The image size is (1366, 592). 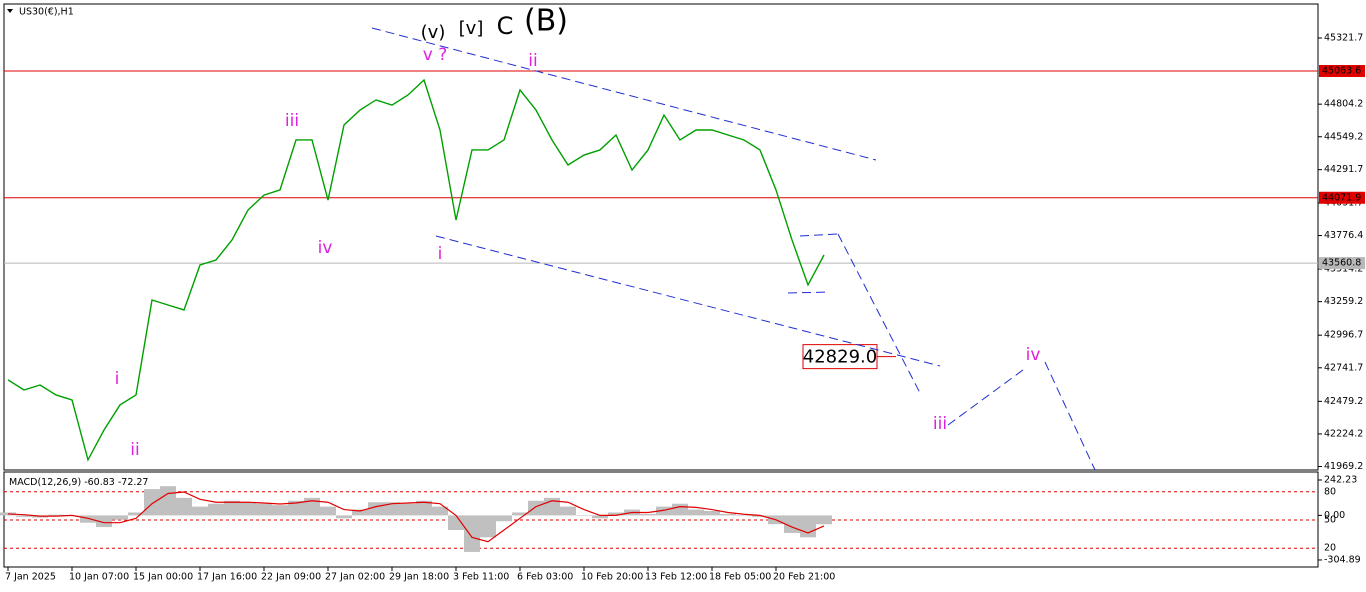 What do you see at coordinates (505, 26) in the screenshot?
I see `wave-label: C` at bounding box center [505, 26].